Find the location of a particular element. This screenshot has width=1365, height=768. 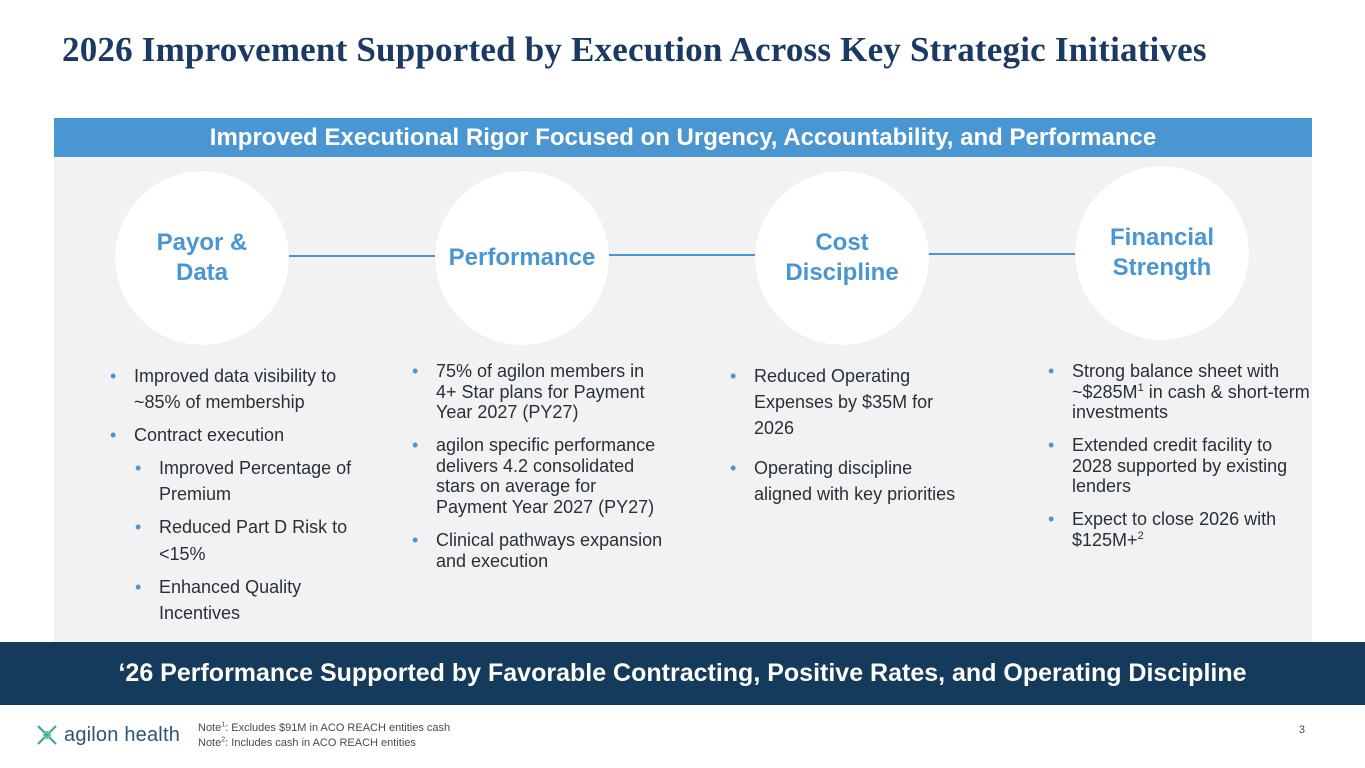

page-number: 3 is located at coordinates (1301, 730).